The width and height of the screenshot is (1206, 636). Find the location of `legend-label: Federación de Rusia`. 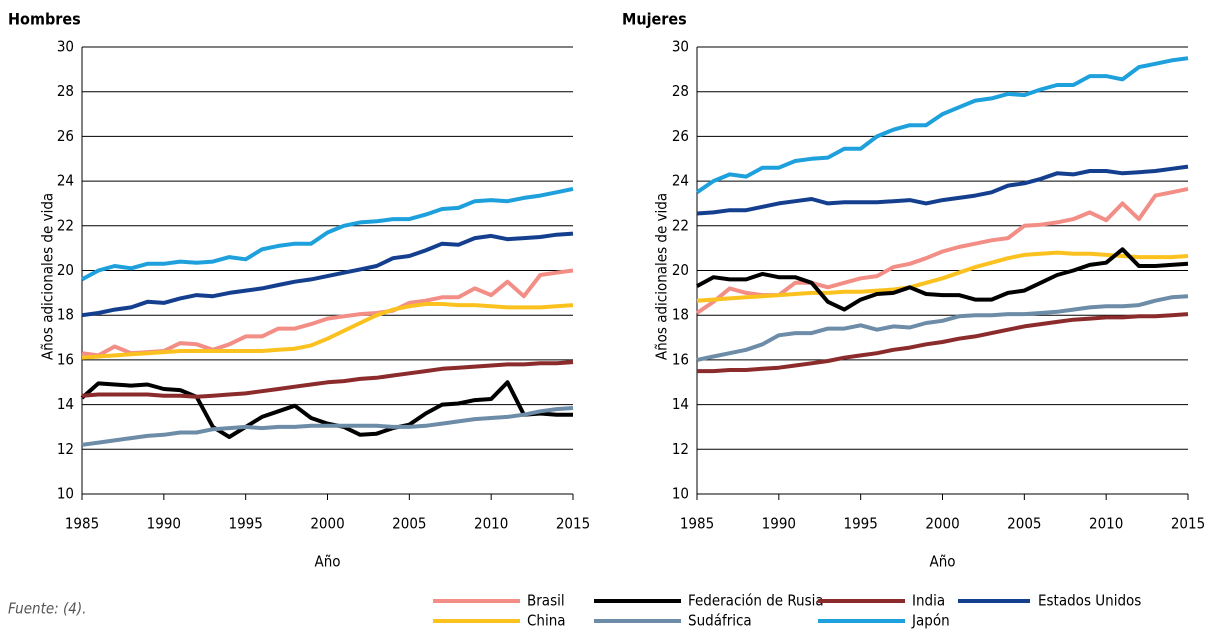

legend-label: Federación de Rusia is located at coordinates (756, 601).